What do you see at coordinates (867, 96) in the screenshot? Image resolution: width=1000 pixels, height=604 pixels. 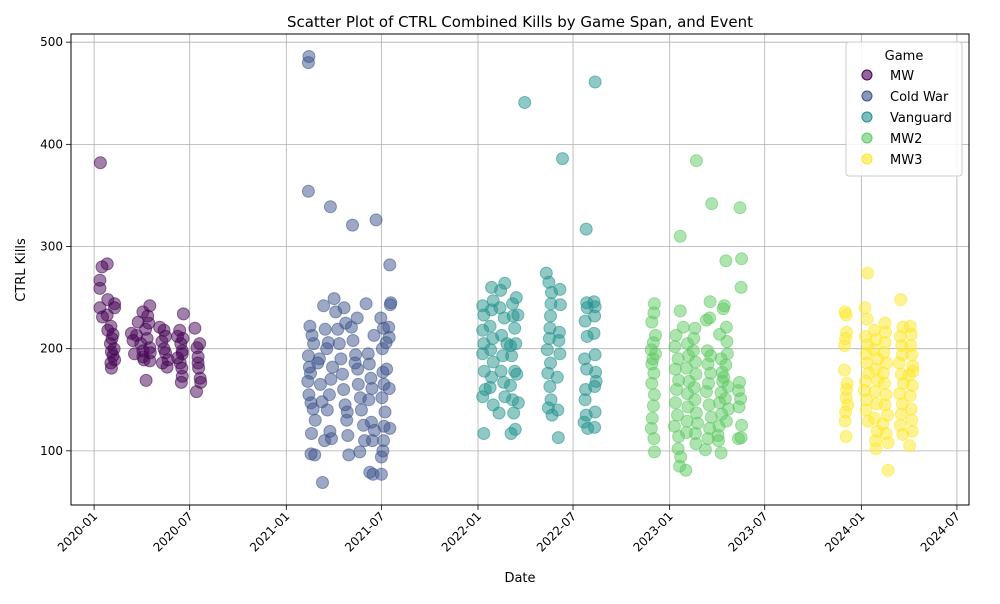 I see `legend-marker-cold-war` at bounding box center [867, 96].